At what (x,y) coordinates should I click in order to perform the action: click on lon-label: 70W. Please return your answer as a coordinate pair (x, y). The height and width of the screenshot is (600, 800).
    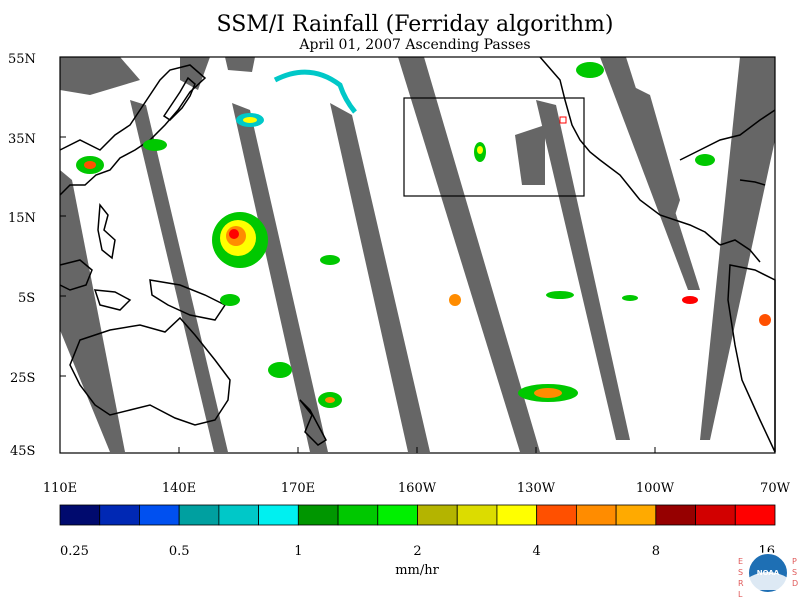
    Looking at the image, I should click on (775, 488).